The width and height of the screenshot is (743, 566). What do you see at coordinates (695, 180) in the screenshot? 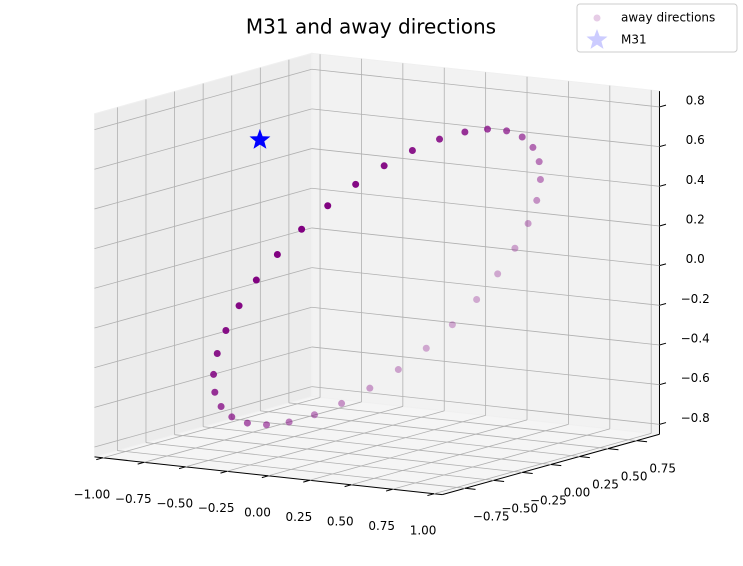
I see `z-tick-label: 0.4` at bounding box center [695, 180].